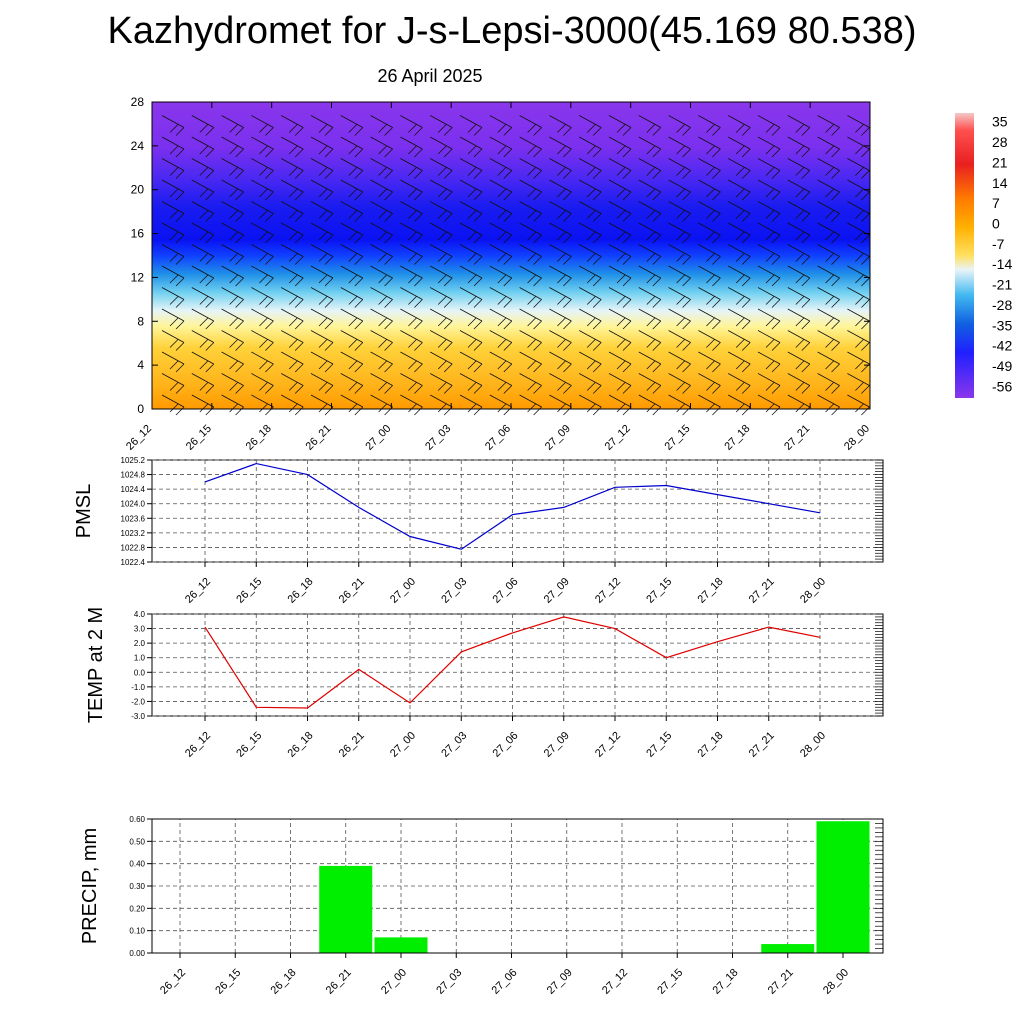 The height and width of the screenshot is (1024, 1024). Describe the element at coordinates (608, 745) in the screenshot. I see `x-tick-label: 27_12` at that location.